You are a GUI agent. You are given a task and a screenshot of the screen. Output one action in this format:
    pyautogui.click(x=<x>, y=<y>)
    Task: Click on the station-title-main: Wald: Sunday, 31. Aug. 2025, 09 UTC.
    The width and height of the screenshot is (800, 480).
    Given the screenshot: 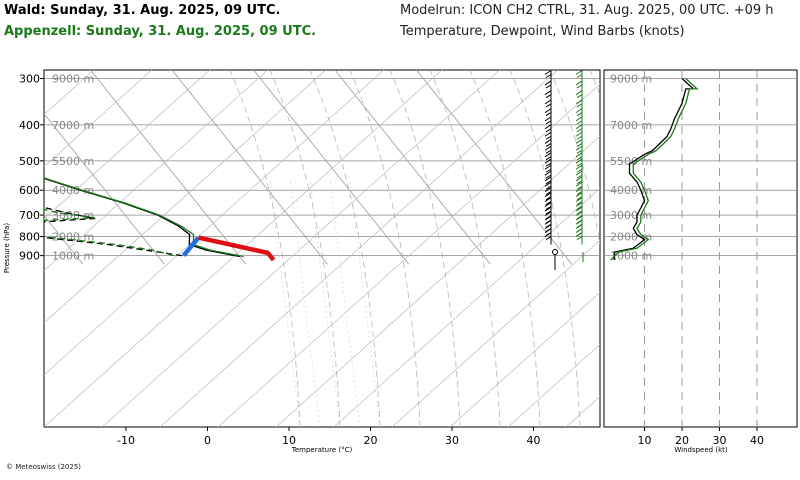 What is the action you would take?
    pyautogui.click(x=142, y=10)
    